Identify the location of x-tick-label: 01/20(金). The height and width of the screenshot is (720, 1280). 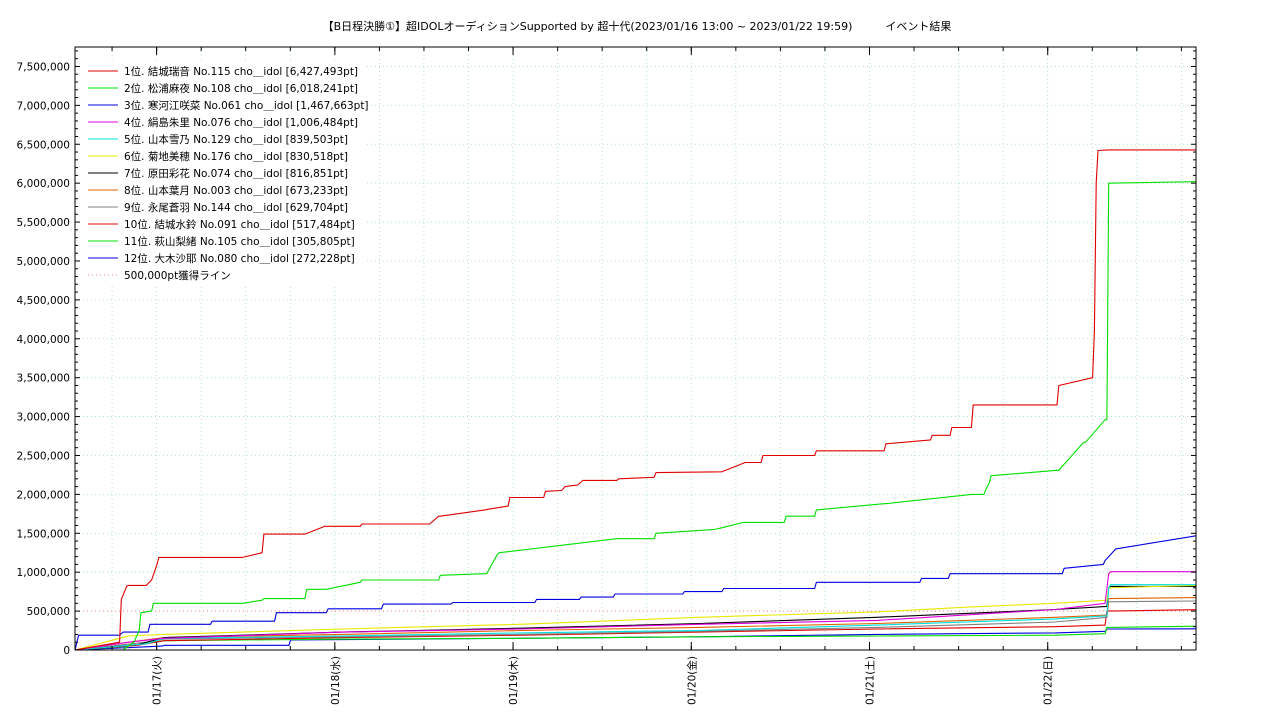
(691, 680).